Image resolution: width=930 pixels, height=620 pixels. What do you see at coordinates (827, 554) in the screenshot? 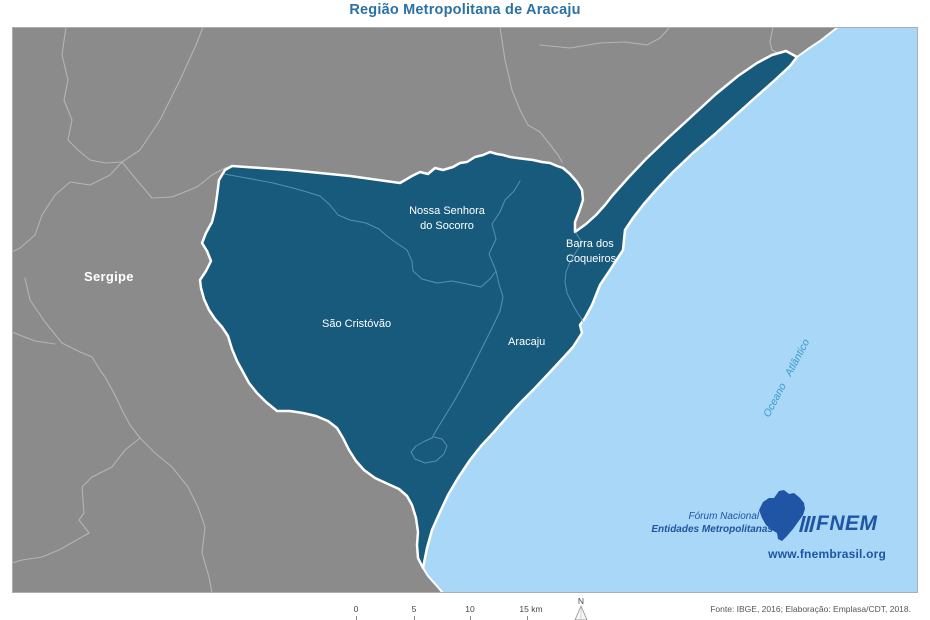
I see `fnem-website-link: www.fnembrasil.org` at bounding box center [827, 554].